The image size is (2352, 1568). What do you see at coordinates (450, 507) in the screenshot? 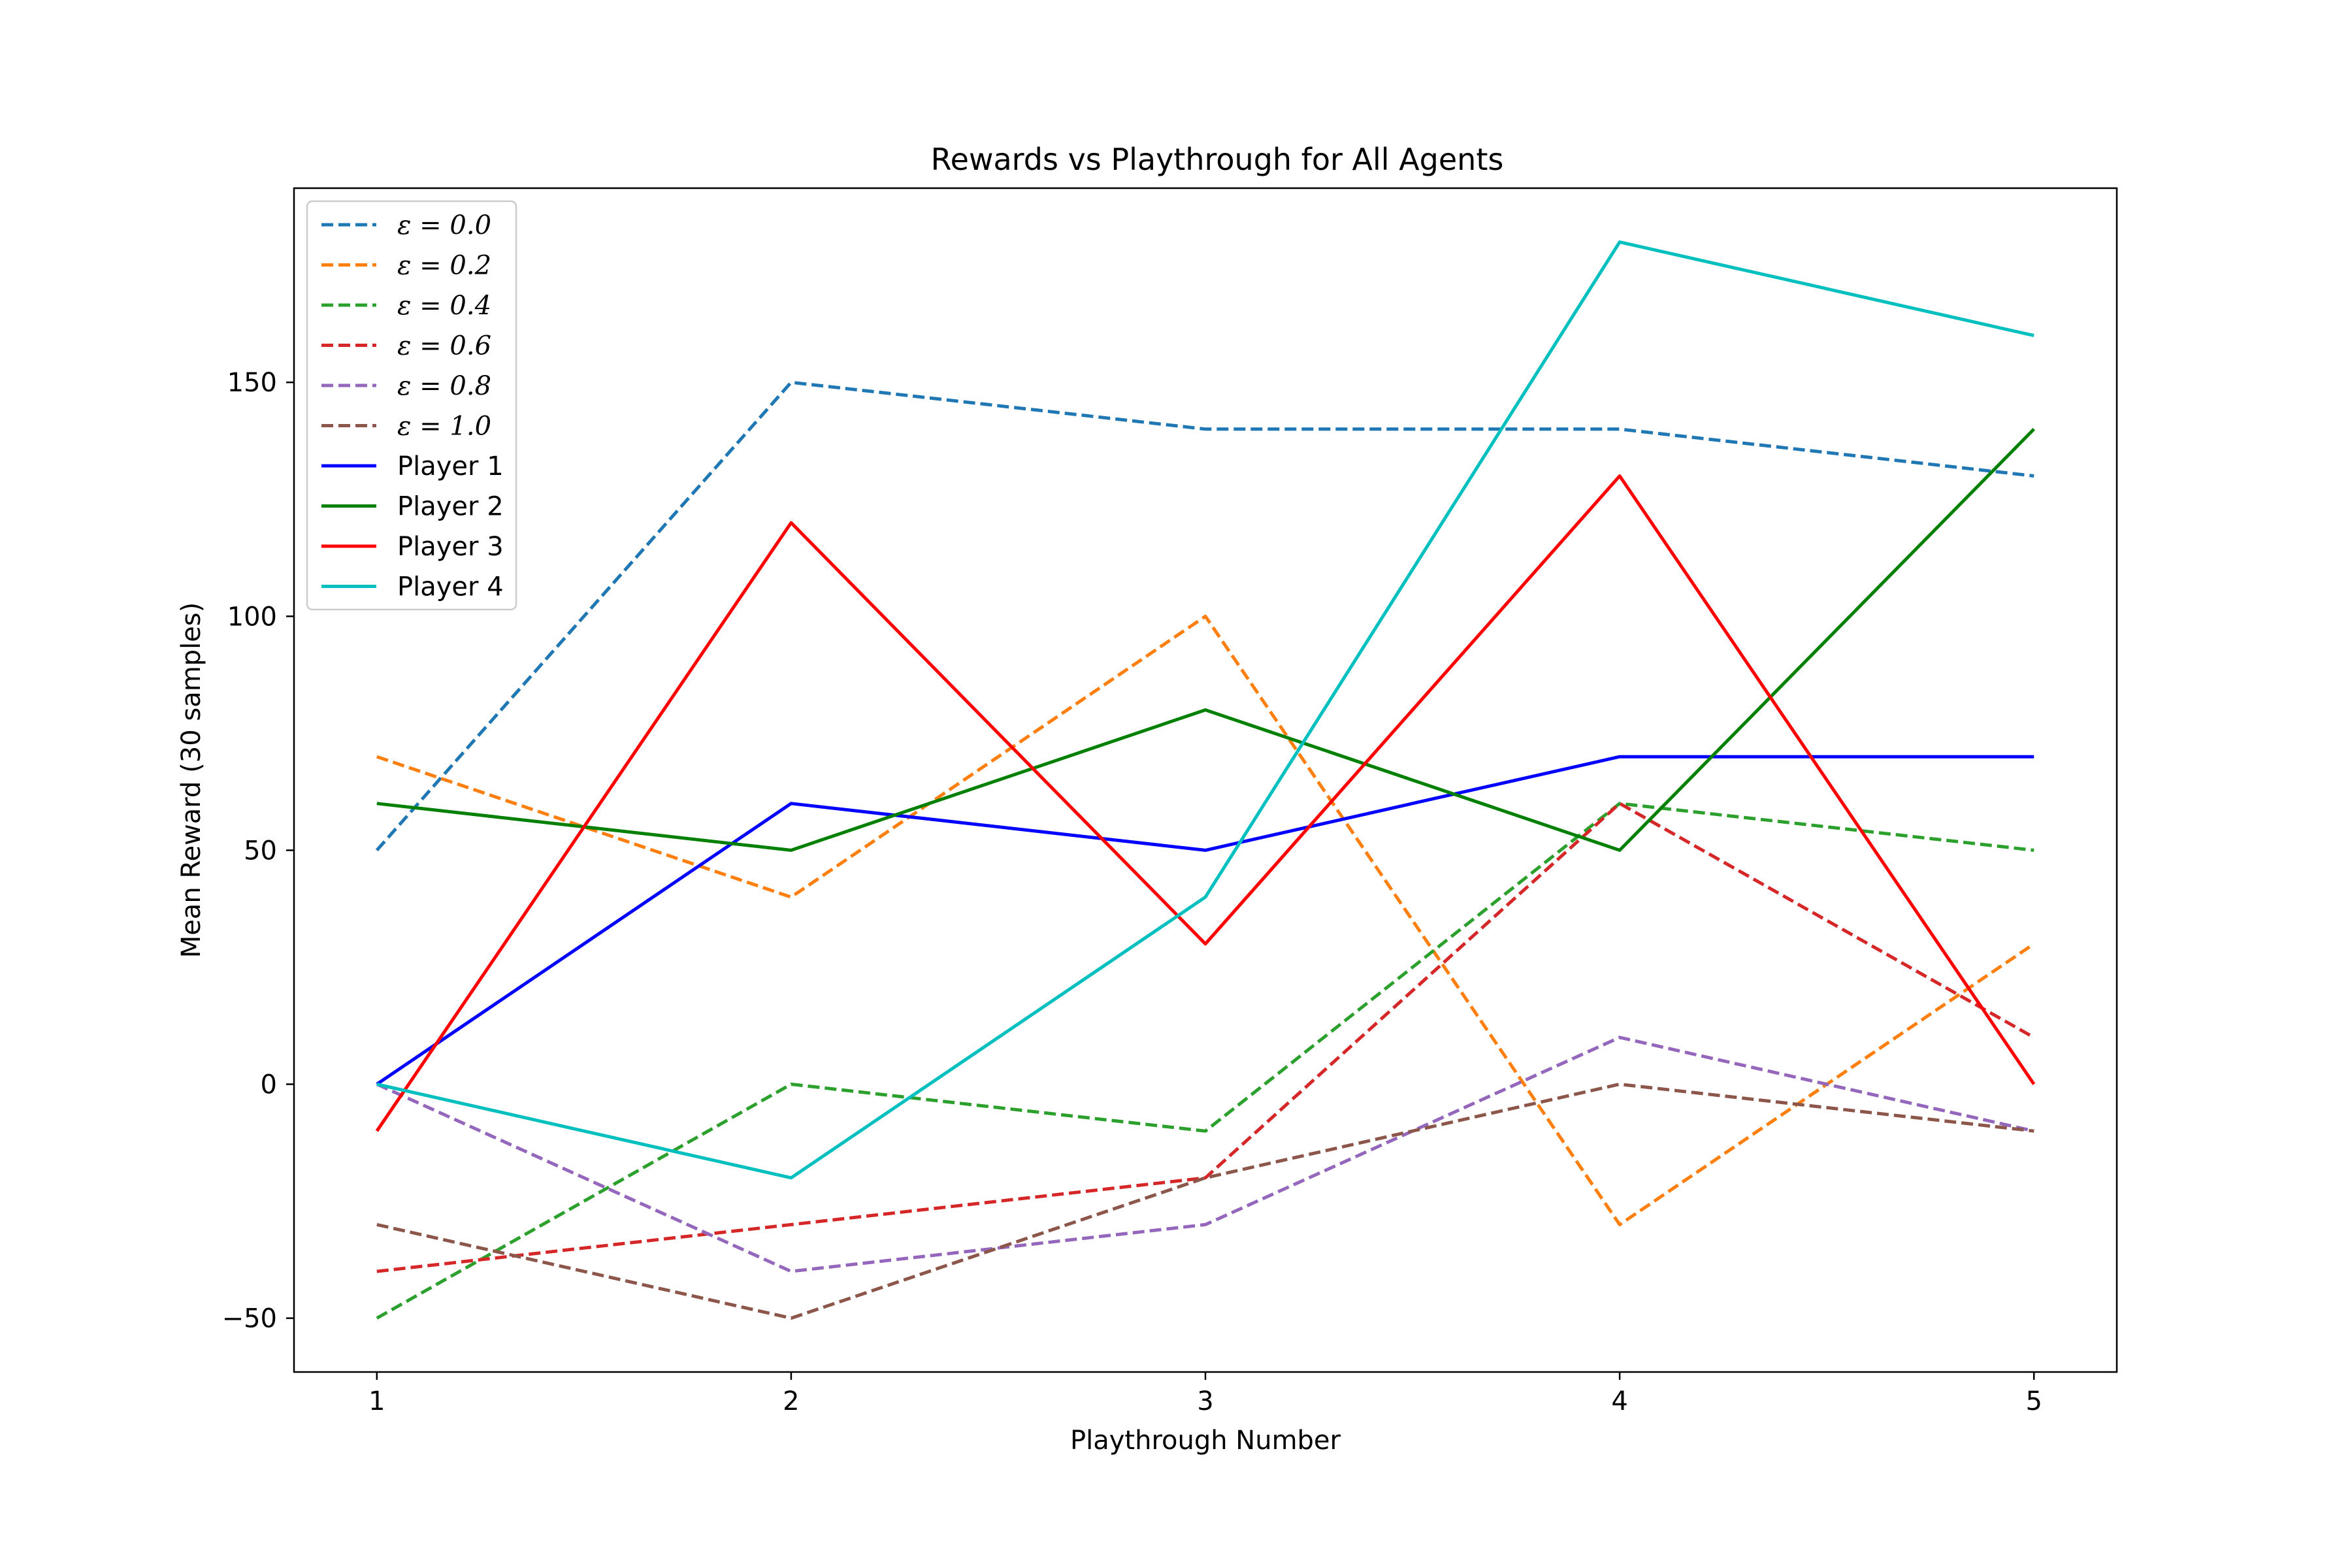
I see `legend-label: Player 2` at bounding box center [450, 507].